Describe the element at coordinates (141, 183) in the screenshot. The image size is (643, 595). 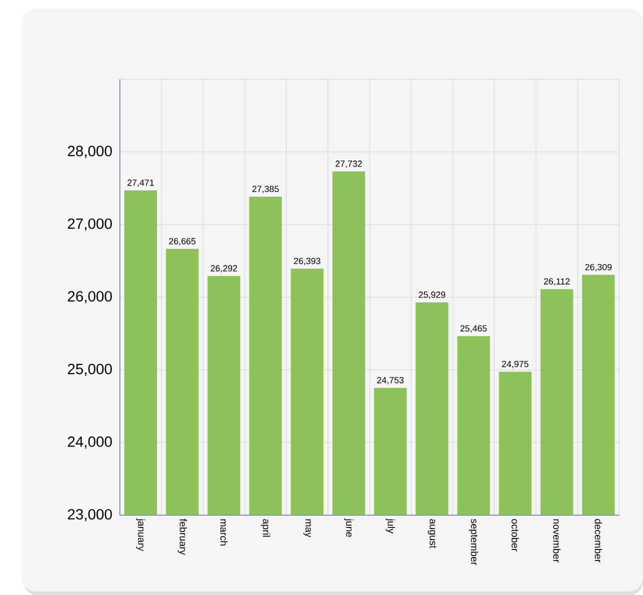
I see `data-label: 27,471` at that location.